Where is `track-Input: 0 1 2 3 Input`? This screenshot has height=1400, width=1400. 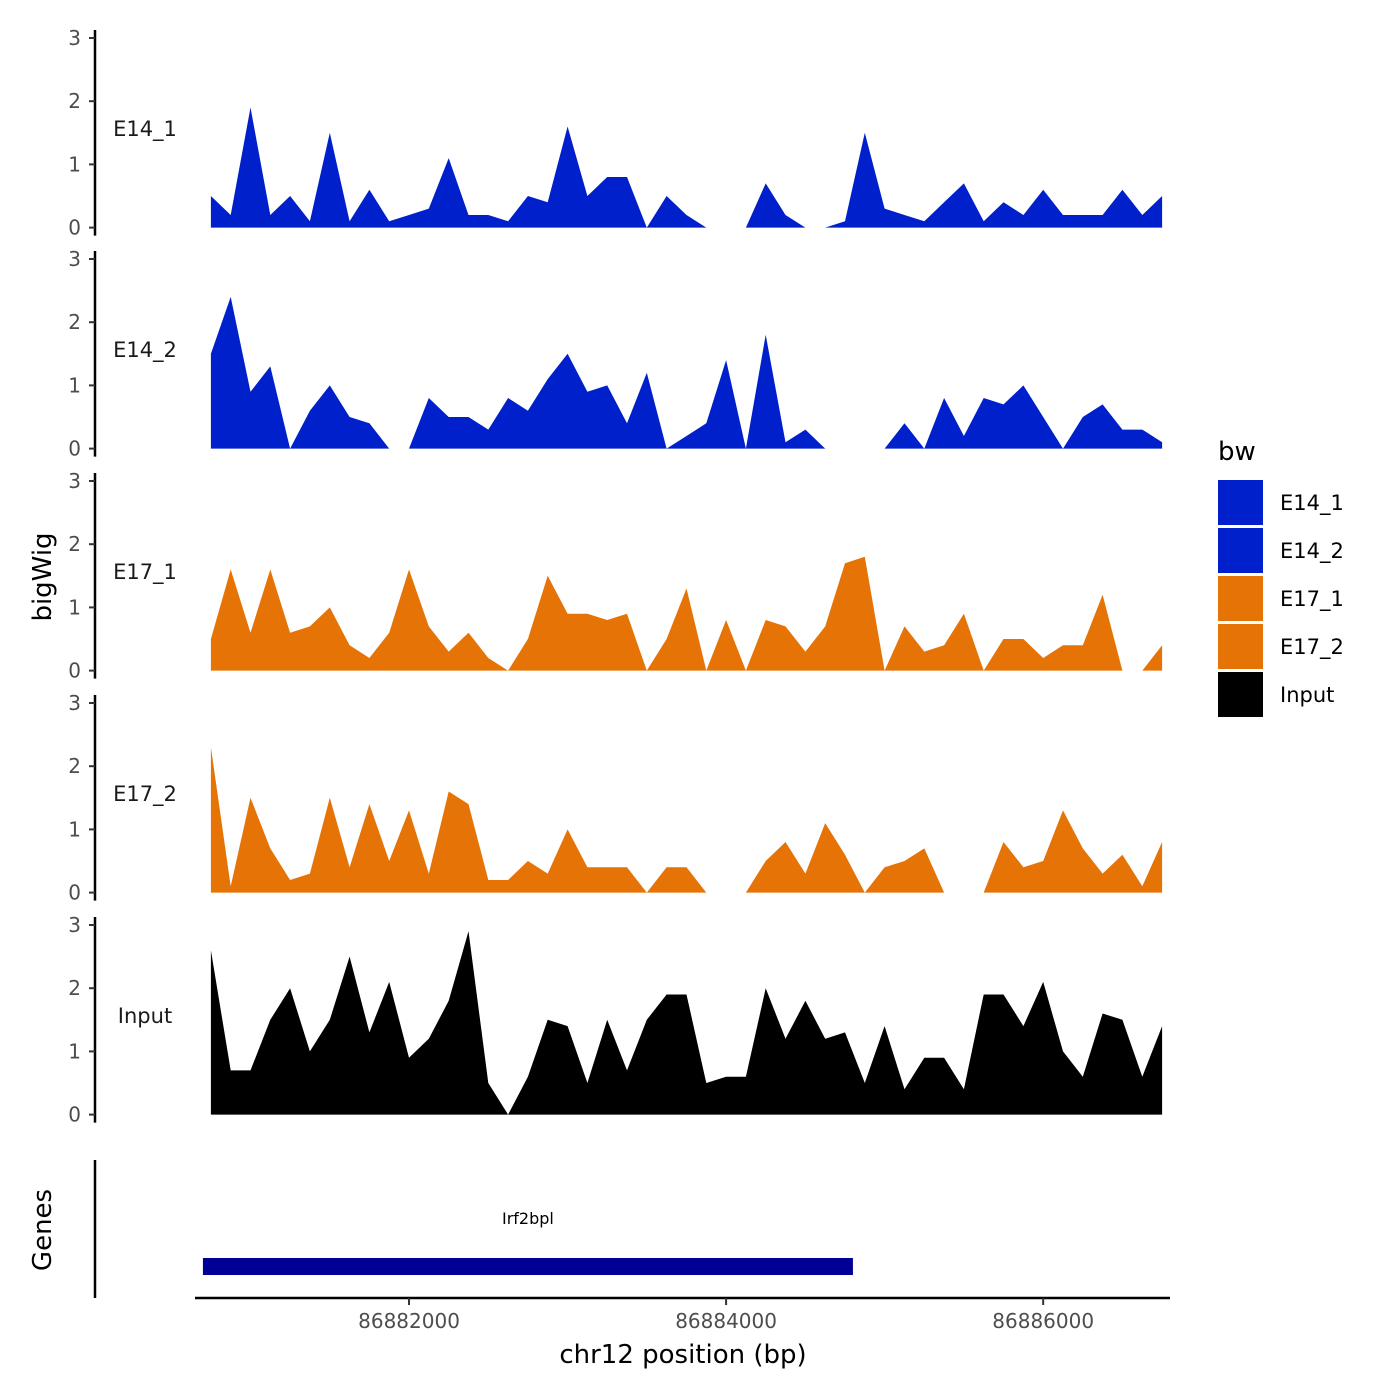 track-Input: 0 1 2 3 Input is located at coordinates (615, 1020).